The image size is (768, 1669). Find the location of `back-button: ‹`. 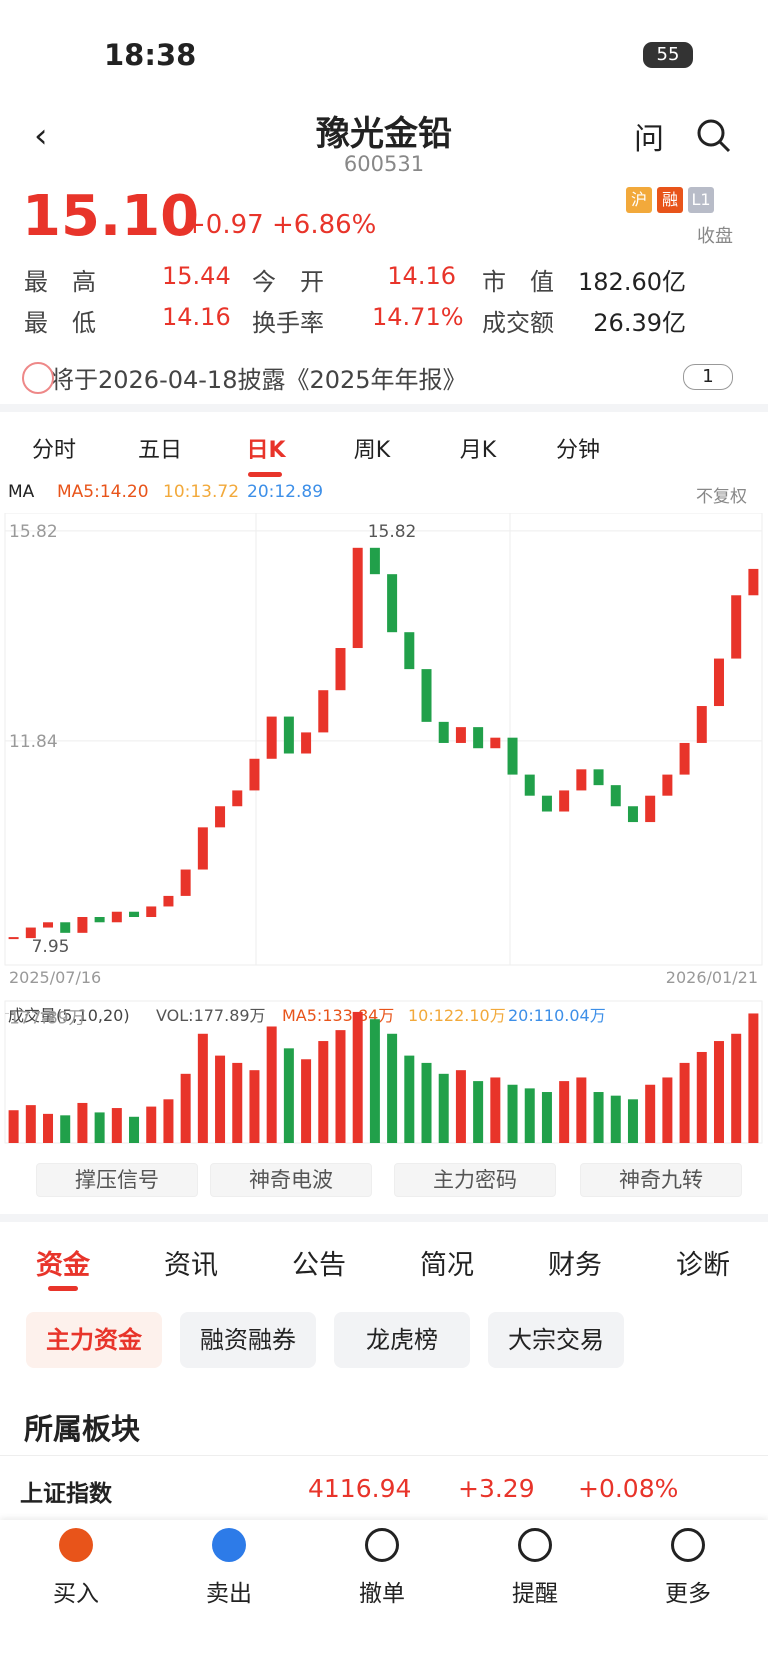

back-button: ‹ is located at coordinates (41, 136).